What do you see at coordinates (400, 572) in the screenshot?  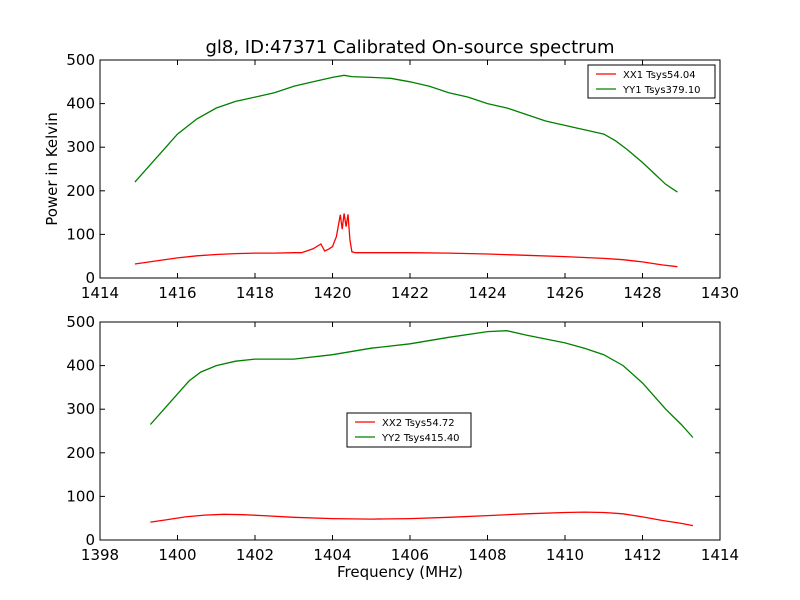 I see `x-axis-label: Frequency (MHz)` at bounding box center [400, 572].